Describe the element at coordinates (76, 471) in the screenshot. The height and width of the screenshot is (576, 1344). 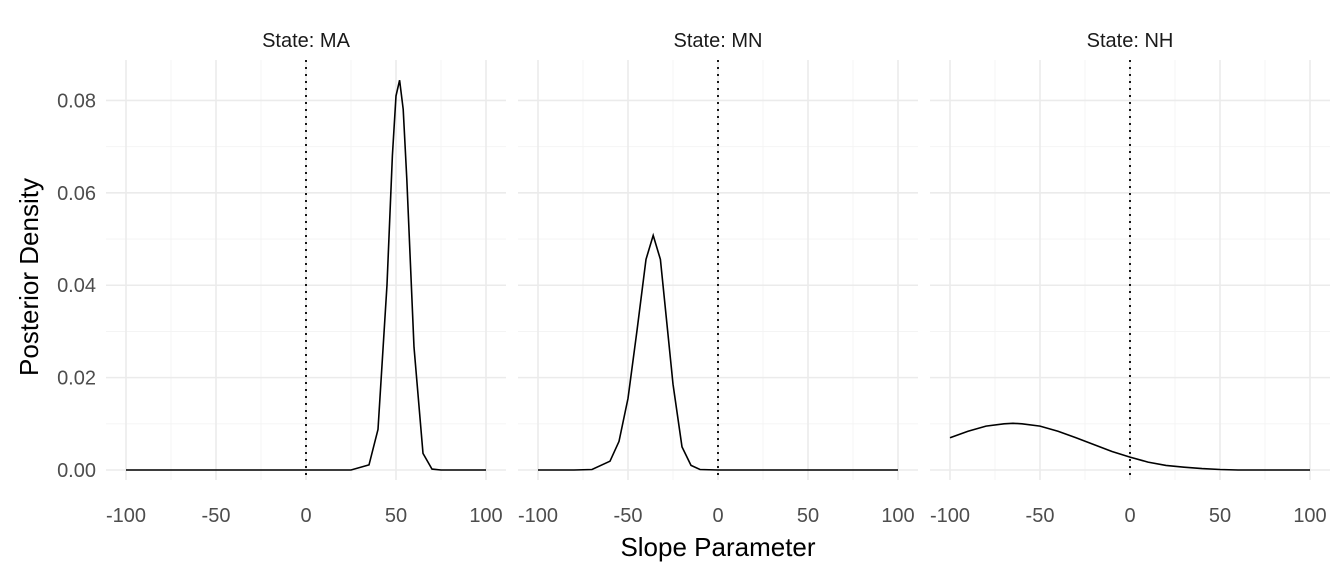
I see `y-tick-label: 0.00` at that location.